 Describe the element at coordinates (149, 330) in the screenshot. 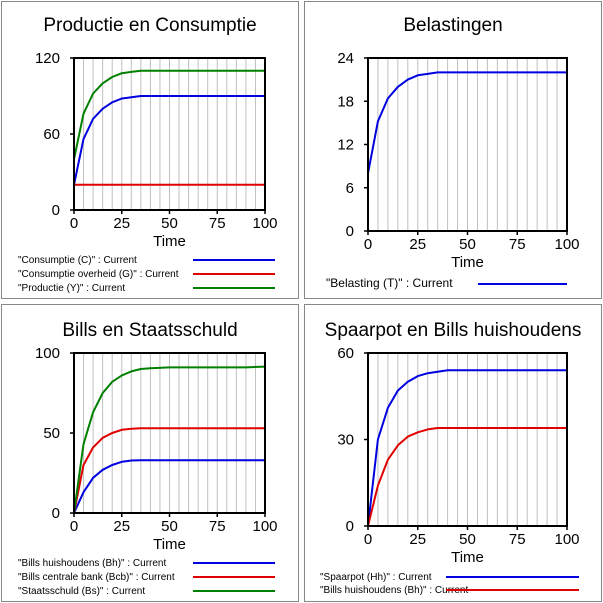

I see `chart-title: Bills en Staatsschuld` at that location.